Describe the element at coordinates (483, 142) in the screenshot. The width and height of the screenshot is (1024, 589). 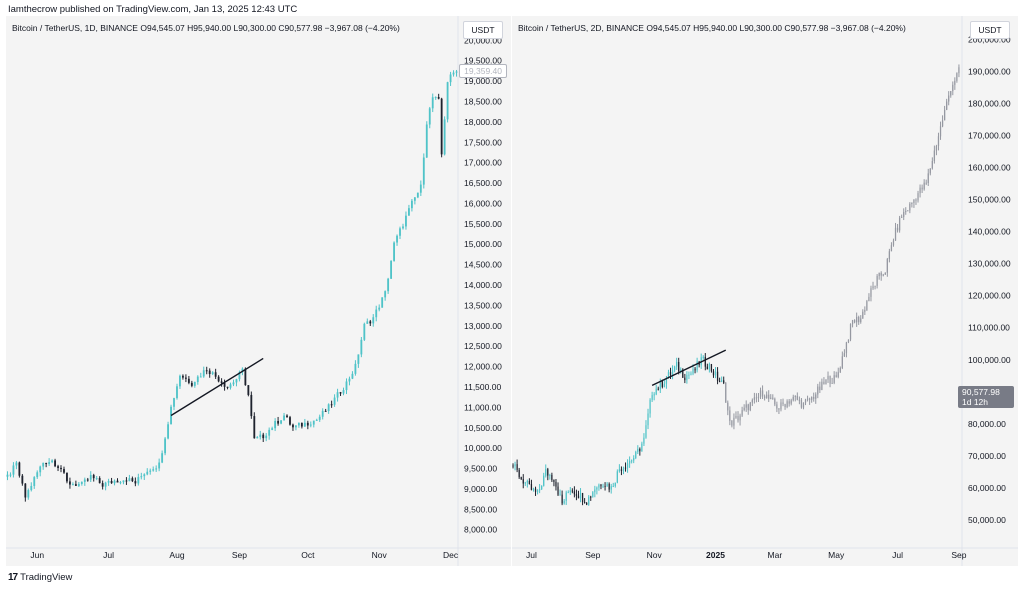
I see `y-tick-label: 17,500.00` at that location.